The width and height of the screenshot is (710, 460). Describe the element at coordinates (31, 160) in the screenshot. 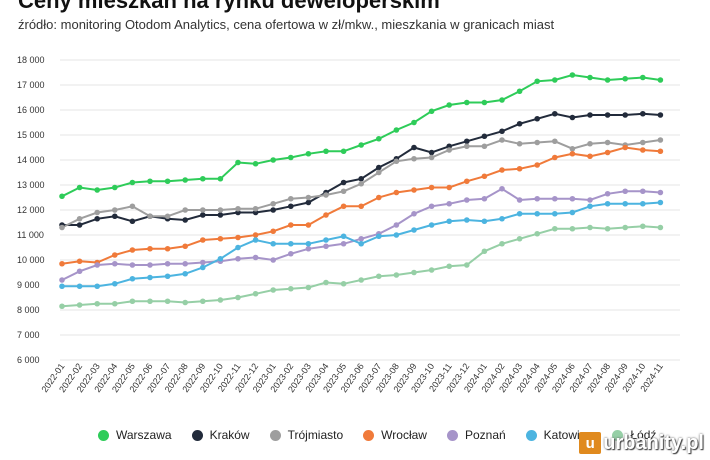

I see `y-tick-label: 14 000` at that location.